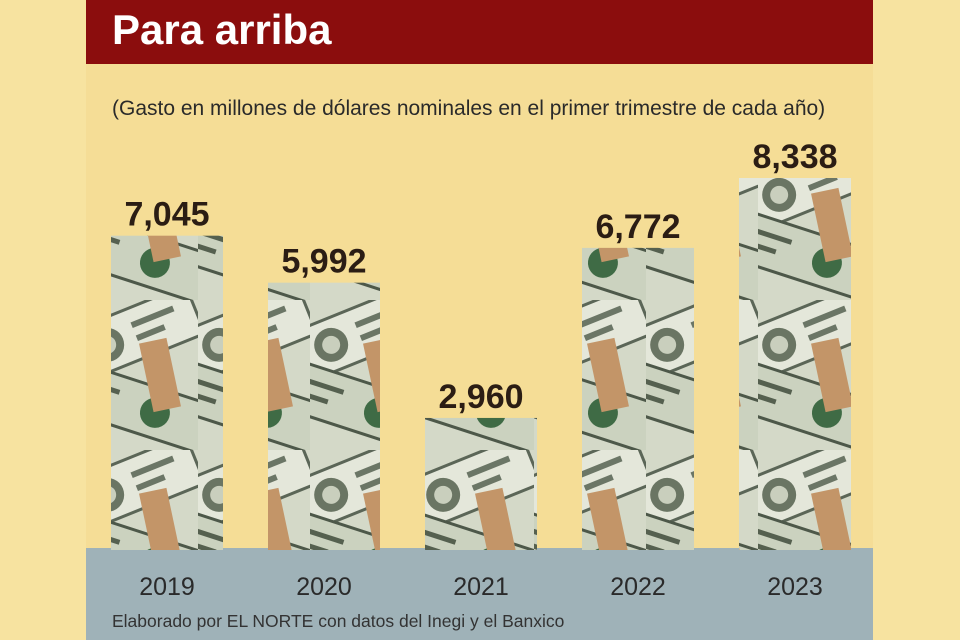 The image size is (960, 640). What do you see at coordinates (481, 587) in the screenshot?
I see `year-label-2021: 2021` at bounding box center [481, 587].